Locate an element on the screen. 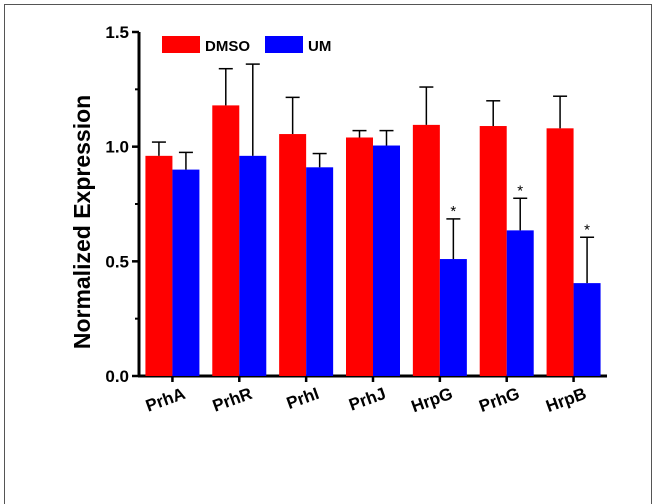 The image size is (659, 504). x-tick-label: PrhI is located at coordinates (303, 398).